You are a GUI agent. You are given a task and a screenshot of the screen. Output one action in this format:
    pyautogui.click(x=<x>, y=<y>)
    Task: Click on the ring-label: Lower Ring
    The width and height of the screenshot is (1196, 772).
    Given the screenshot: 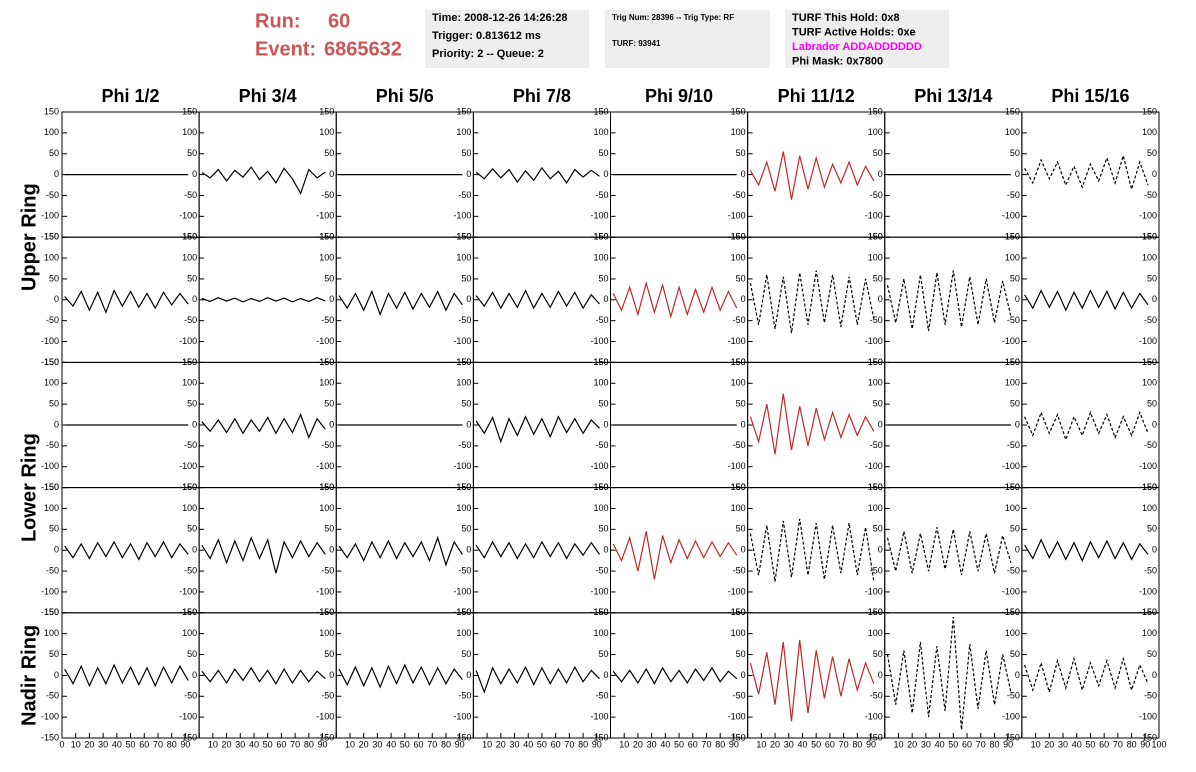 What is the action you would take?
    pyautogui.click(x=29, y=487)
    